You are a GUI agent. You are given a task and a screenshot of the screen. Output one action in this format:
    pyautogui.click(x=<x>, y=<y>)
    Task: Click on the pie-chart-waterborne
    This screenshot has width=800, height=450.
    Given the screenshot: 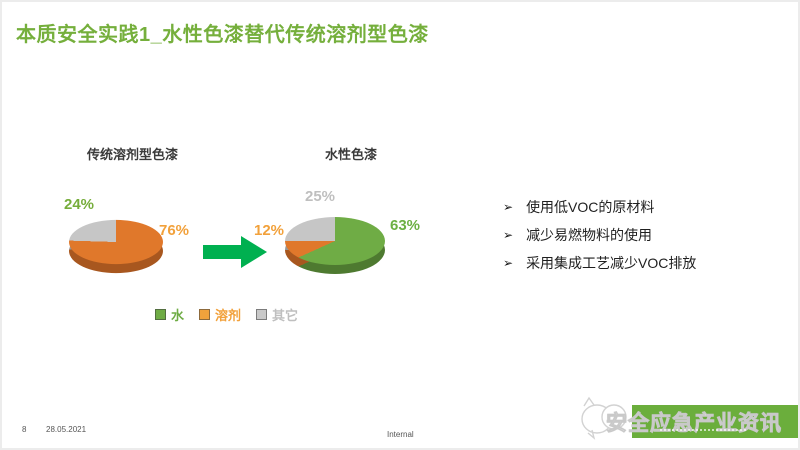 What is the action you would take?
    pyautogui.click(x=335, y=249)
    